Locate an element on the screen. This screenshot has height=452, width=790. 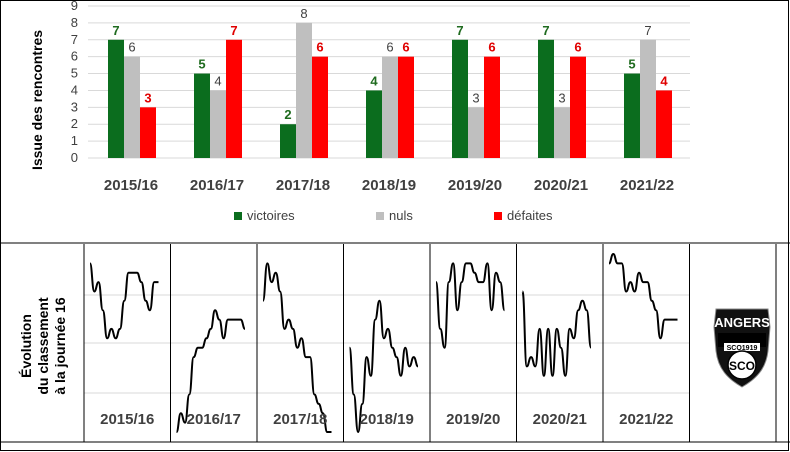
category-label: 2018/19 is located at coordinates (389, 185).